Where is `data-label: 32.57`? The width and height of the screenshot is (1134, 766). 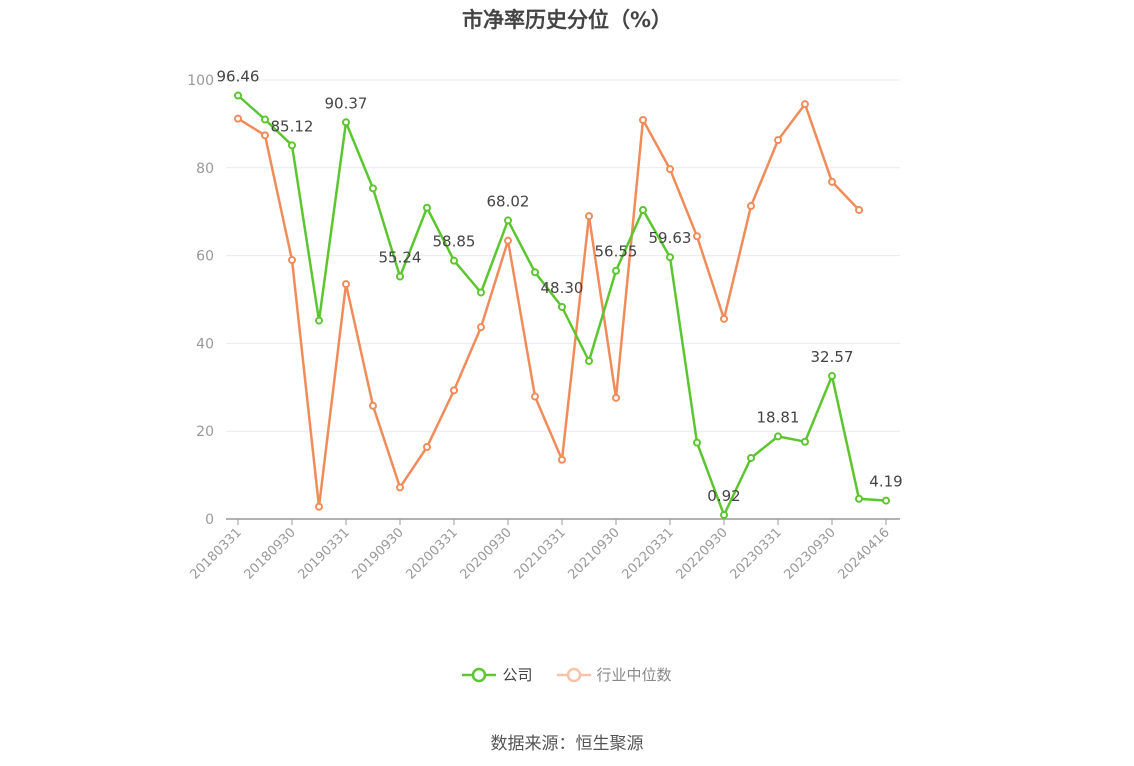
data-label: 32.57 is located at coordinates (832, 357).